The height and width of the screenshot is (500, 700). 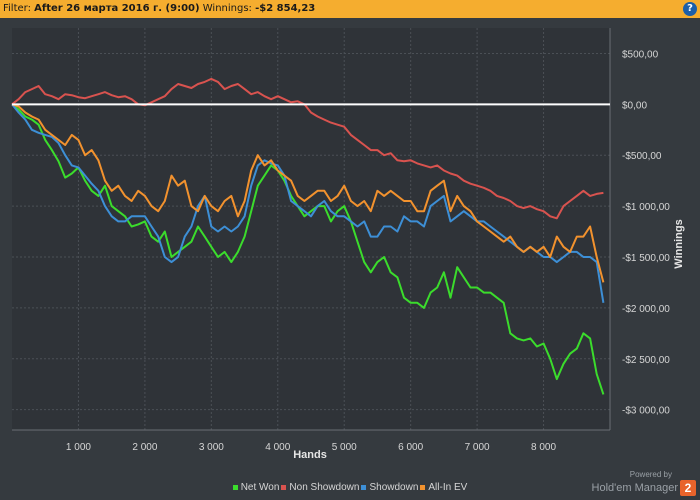 I want to click on winnings-label: Winnings:, so click(x=227, y=8).